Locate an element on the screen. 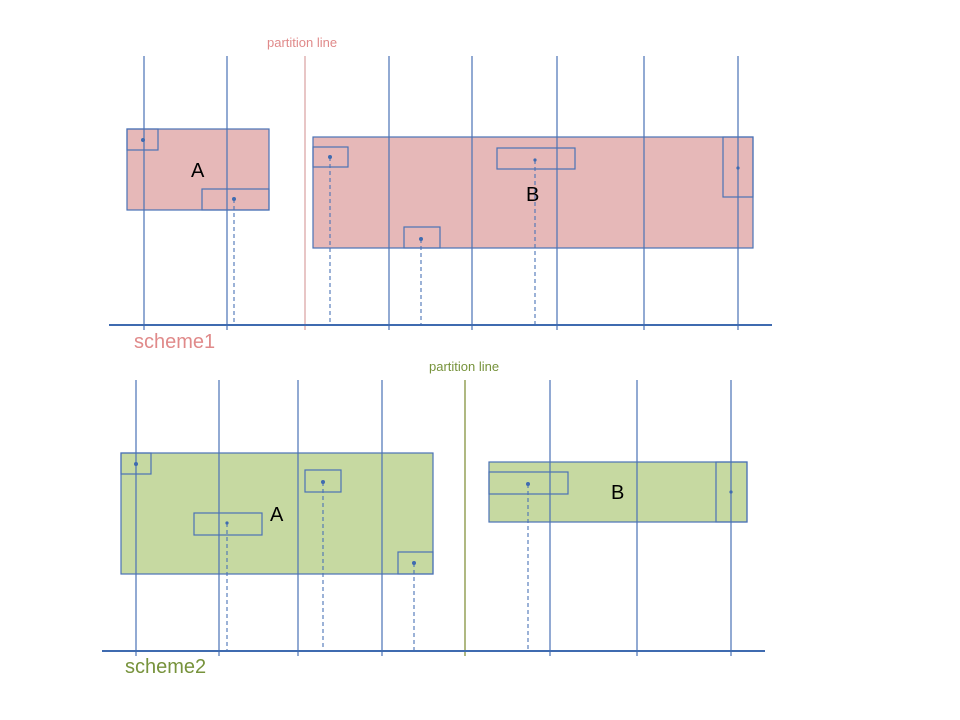 The image size is (960, 720). scheme1-region-b is located at coordinates (533, 192).